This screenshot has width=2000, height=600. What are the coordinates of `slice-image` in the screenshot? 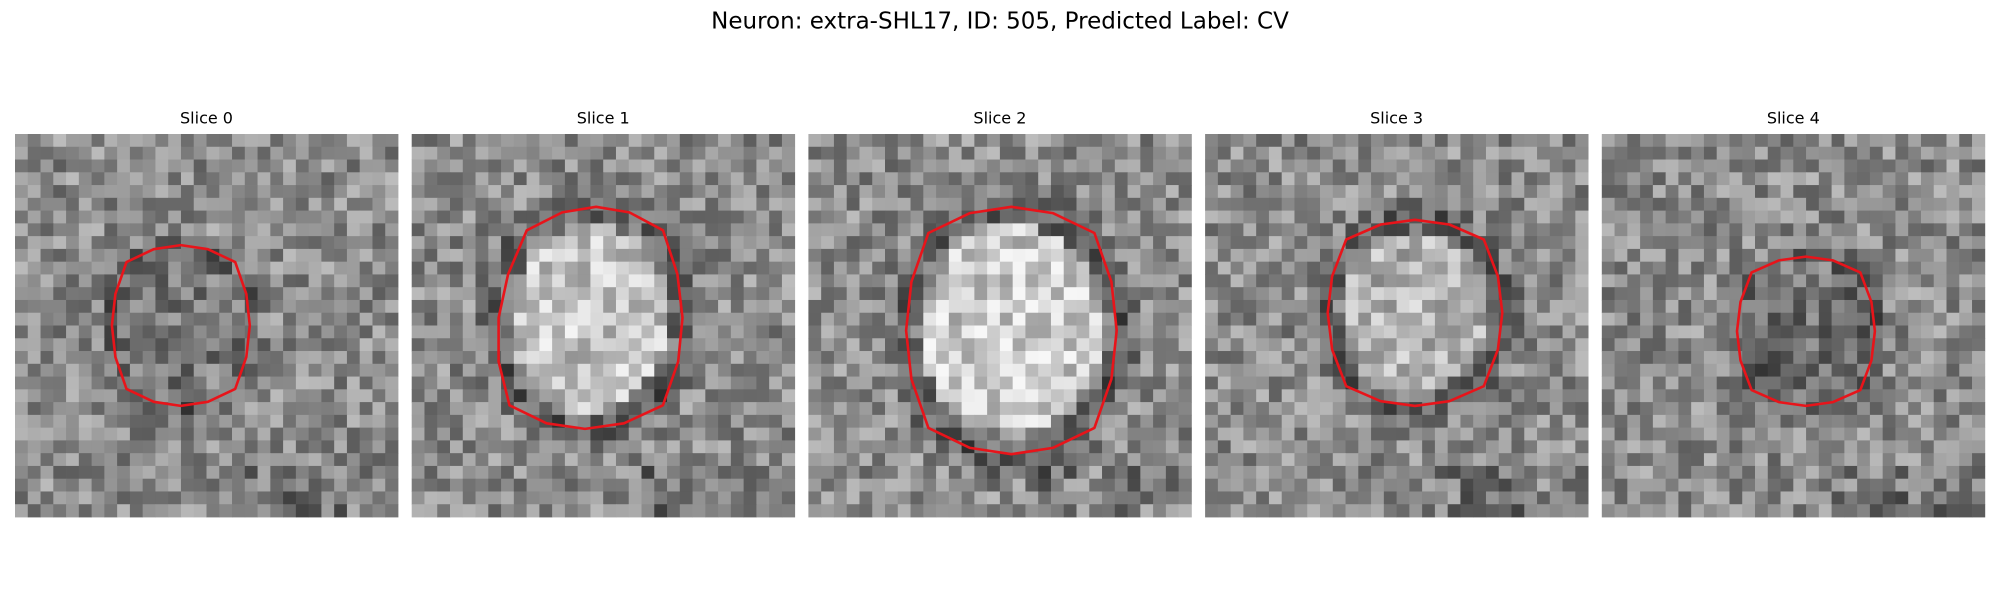 It's located at (1000, 326).